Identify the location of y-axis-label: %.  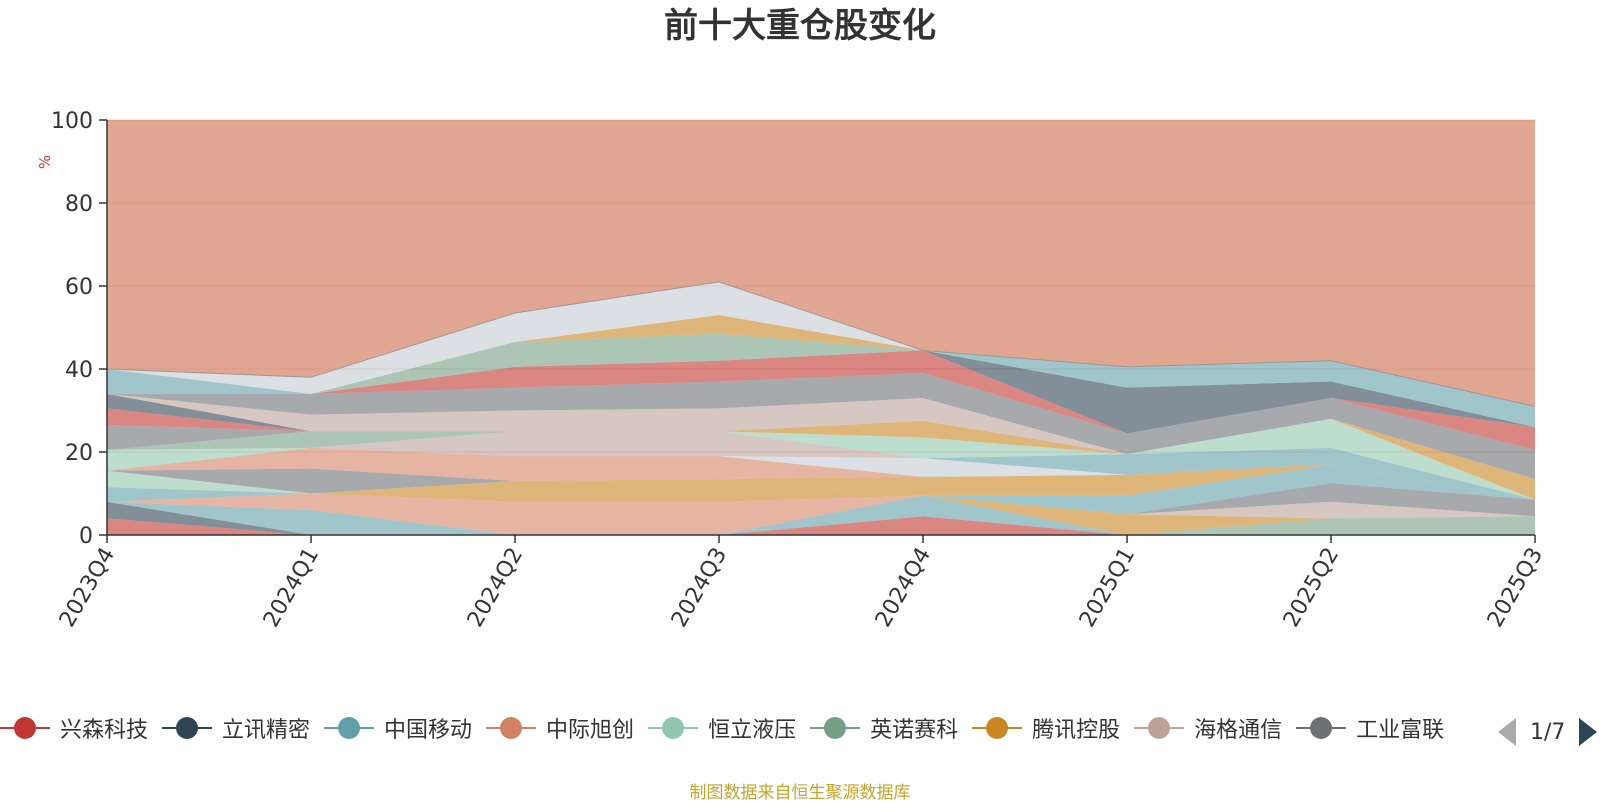
(45, 162).